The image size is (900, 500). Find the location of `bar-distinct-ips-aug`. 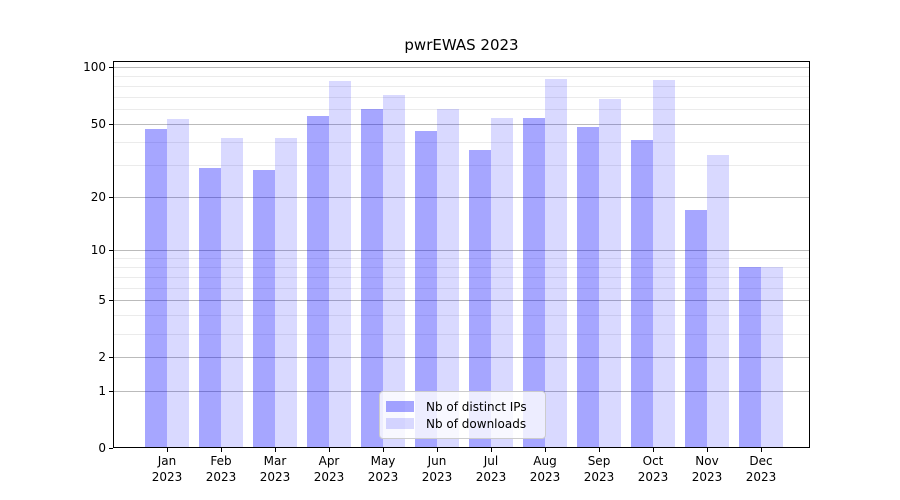

bar-distinct-ips-aug is located at coordinates (534, 282).